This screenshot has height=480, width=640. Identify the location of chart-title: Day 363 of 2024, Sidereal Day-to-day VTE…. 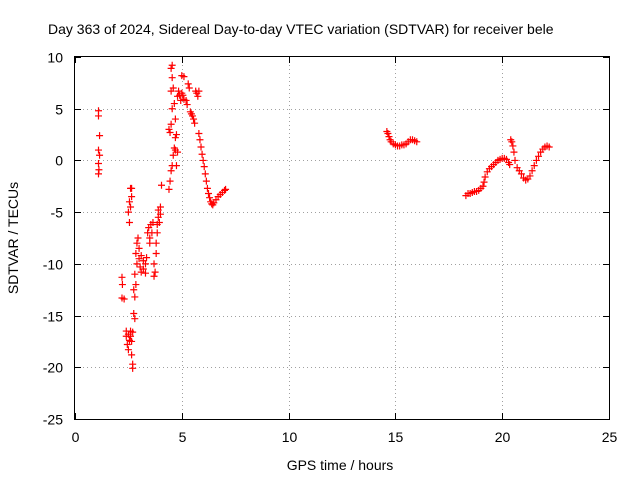
(301, 29).